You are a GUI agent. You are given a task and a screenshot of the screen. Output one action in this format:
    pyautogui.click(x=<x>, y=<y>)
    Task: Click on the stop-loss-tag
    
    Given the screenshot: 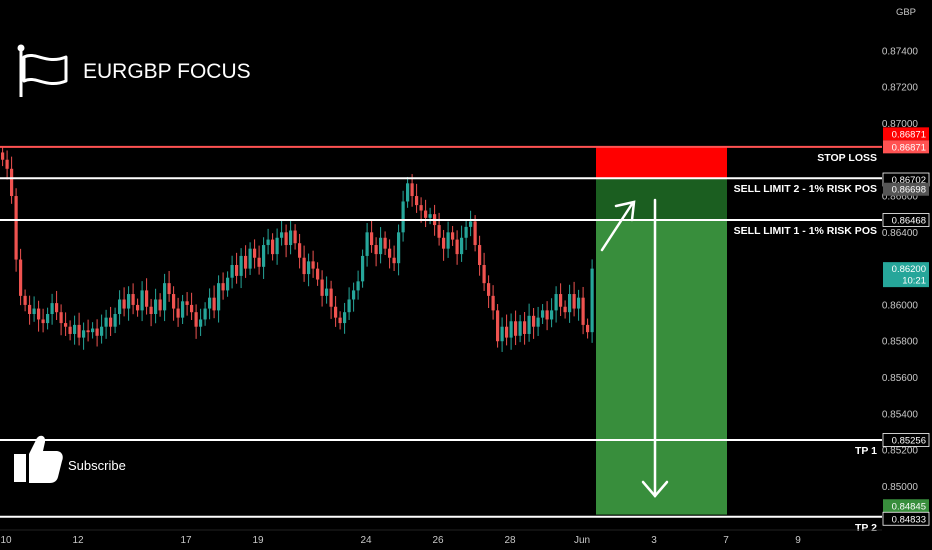 What is the action you would take?
    pyautogui.click(x=906, y=147)
    